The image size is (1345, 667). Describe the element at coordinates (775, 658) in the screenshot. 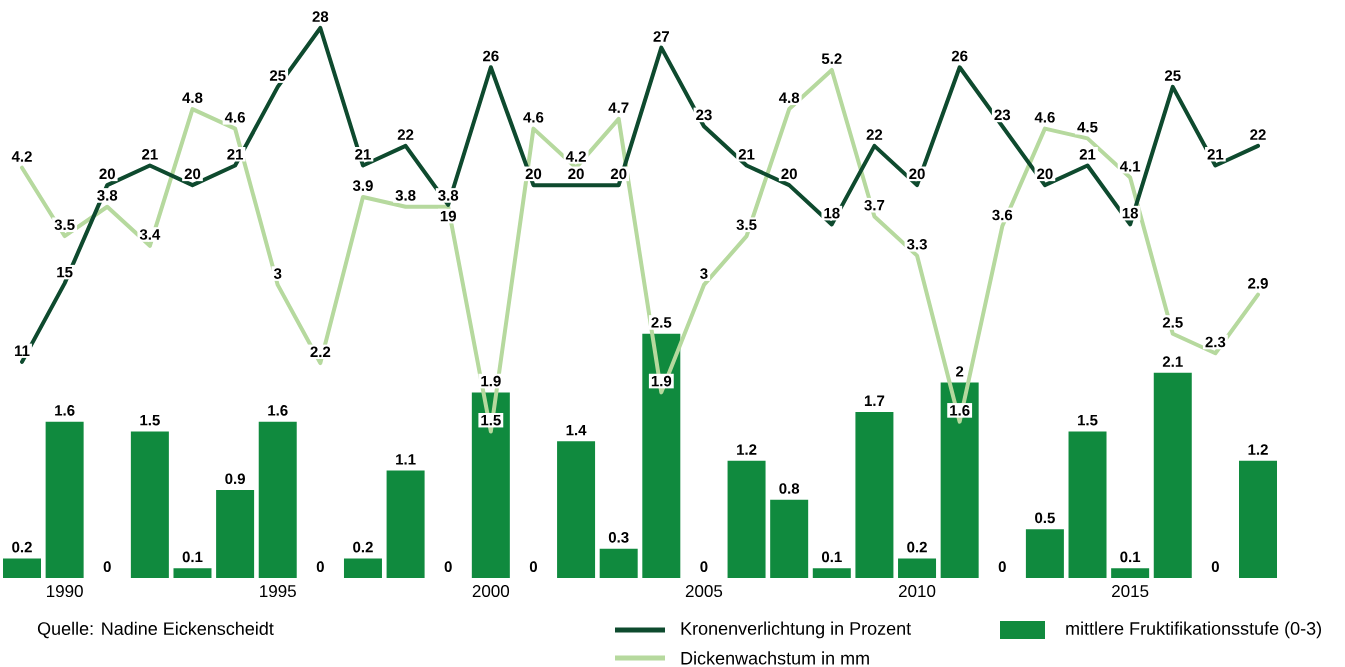

I see `legend-label: Dickenwachstum in mm` at that location.